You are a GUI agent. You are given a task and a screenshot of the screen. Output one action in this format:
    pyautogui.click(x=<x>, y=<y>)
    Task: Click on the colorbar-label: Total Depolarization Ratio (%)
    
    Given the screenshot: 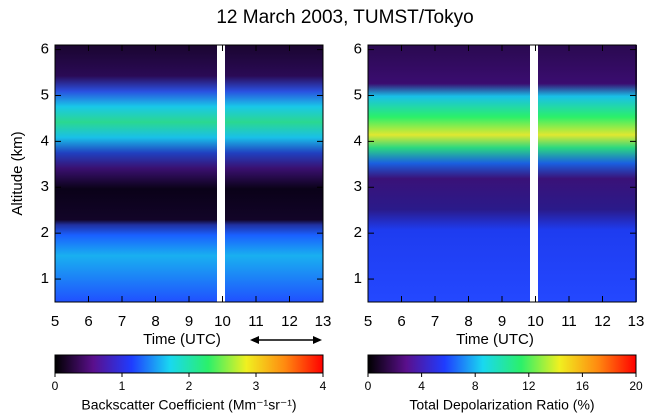 What is the action you would take?
    pyautogui.click(x=501, y=405)
    